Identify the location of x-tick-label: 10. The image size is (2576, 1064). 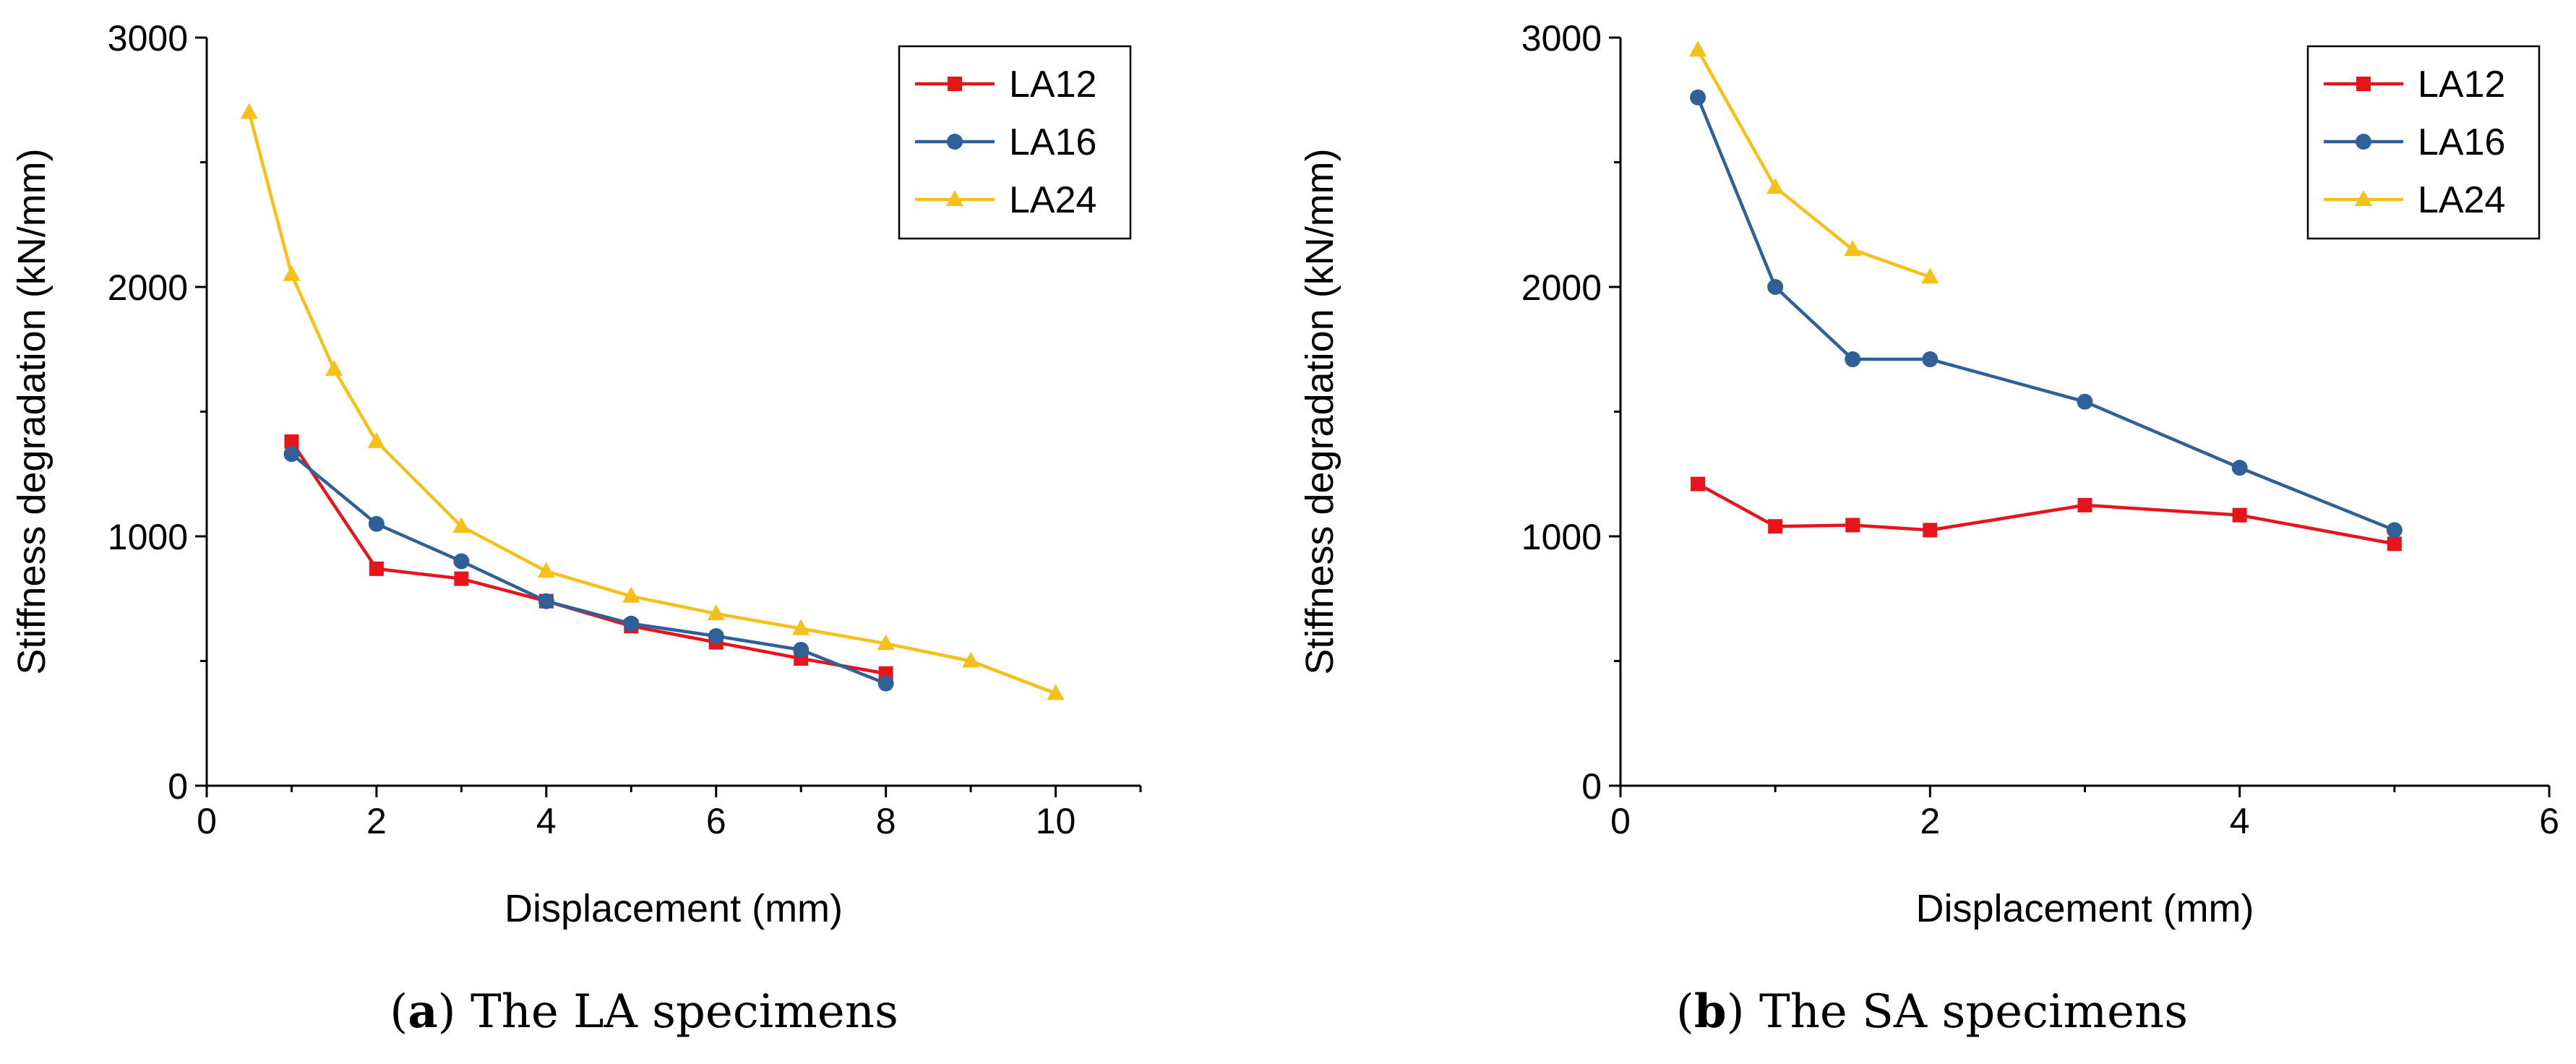
(1056, 821).